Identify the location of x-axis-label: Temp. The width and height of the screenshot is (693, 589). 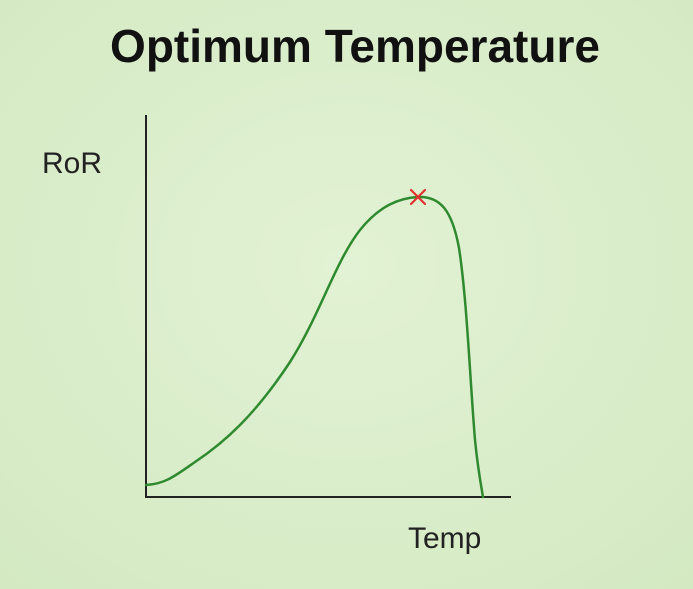
(444, 538).